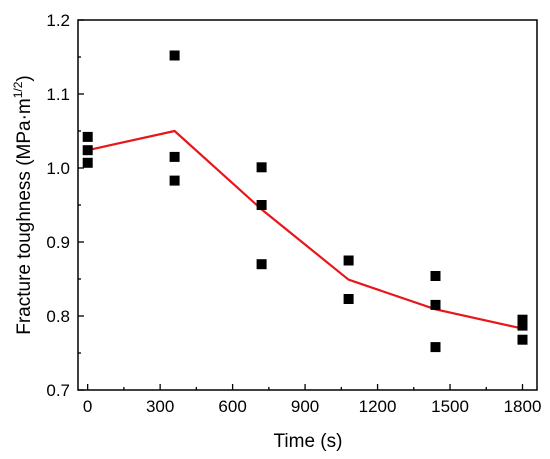 This screenshot has height=459, width=550. What do you see at coordinates (58, 242) in the screenshot?
I see `y-tick-label: 0.9` at bounding box center [58, 242].